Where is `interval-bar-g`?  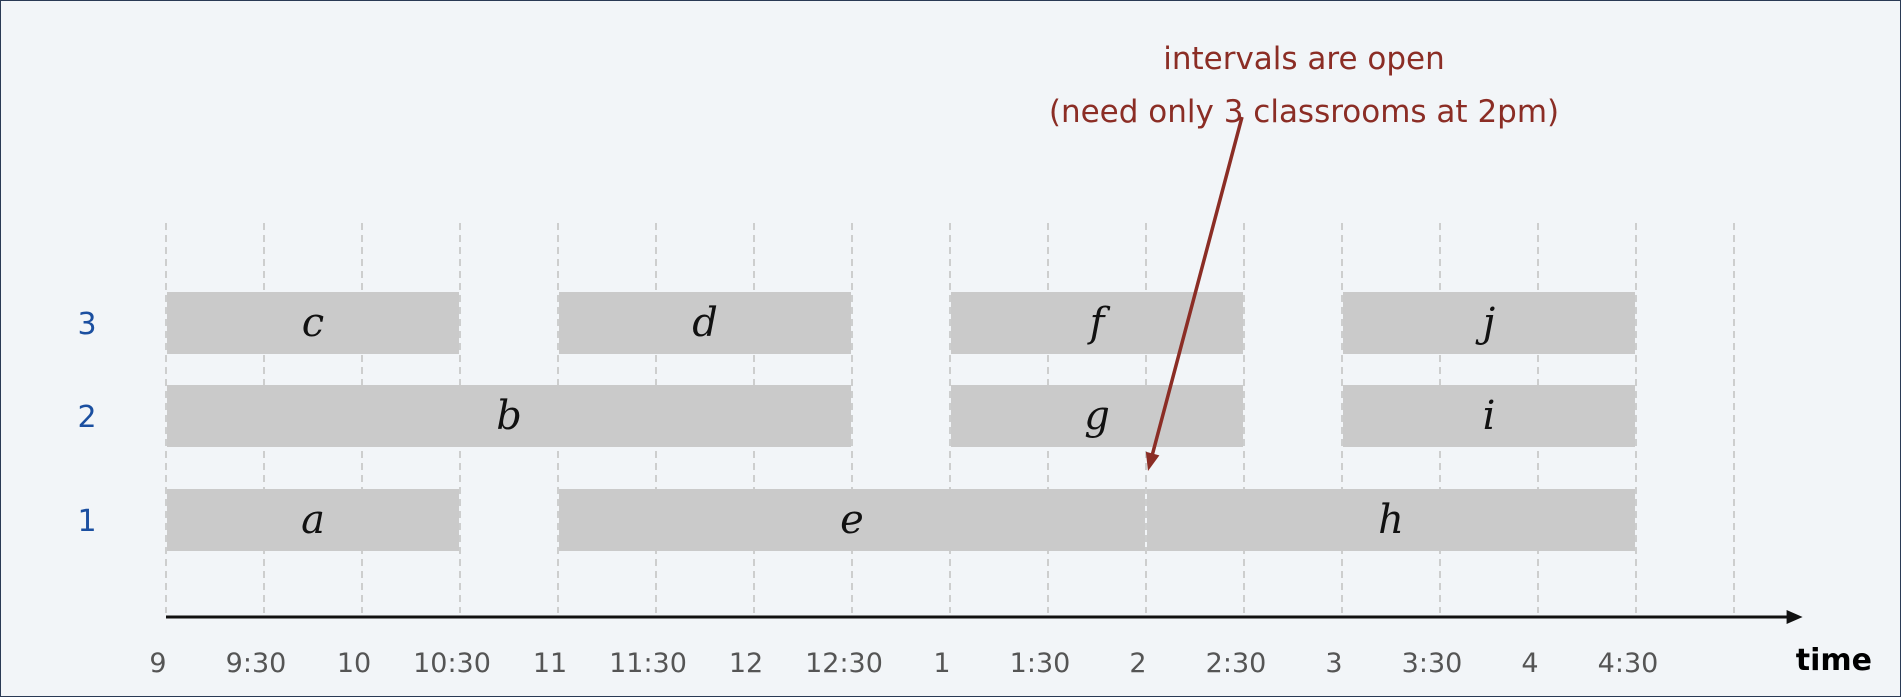 interval-bar-g is located at coordinates (1097, 416).